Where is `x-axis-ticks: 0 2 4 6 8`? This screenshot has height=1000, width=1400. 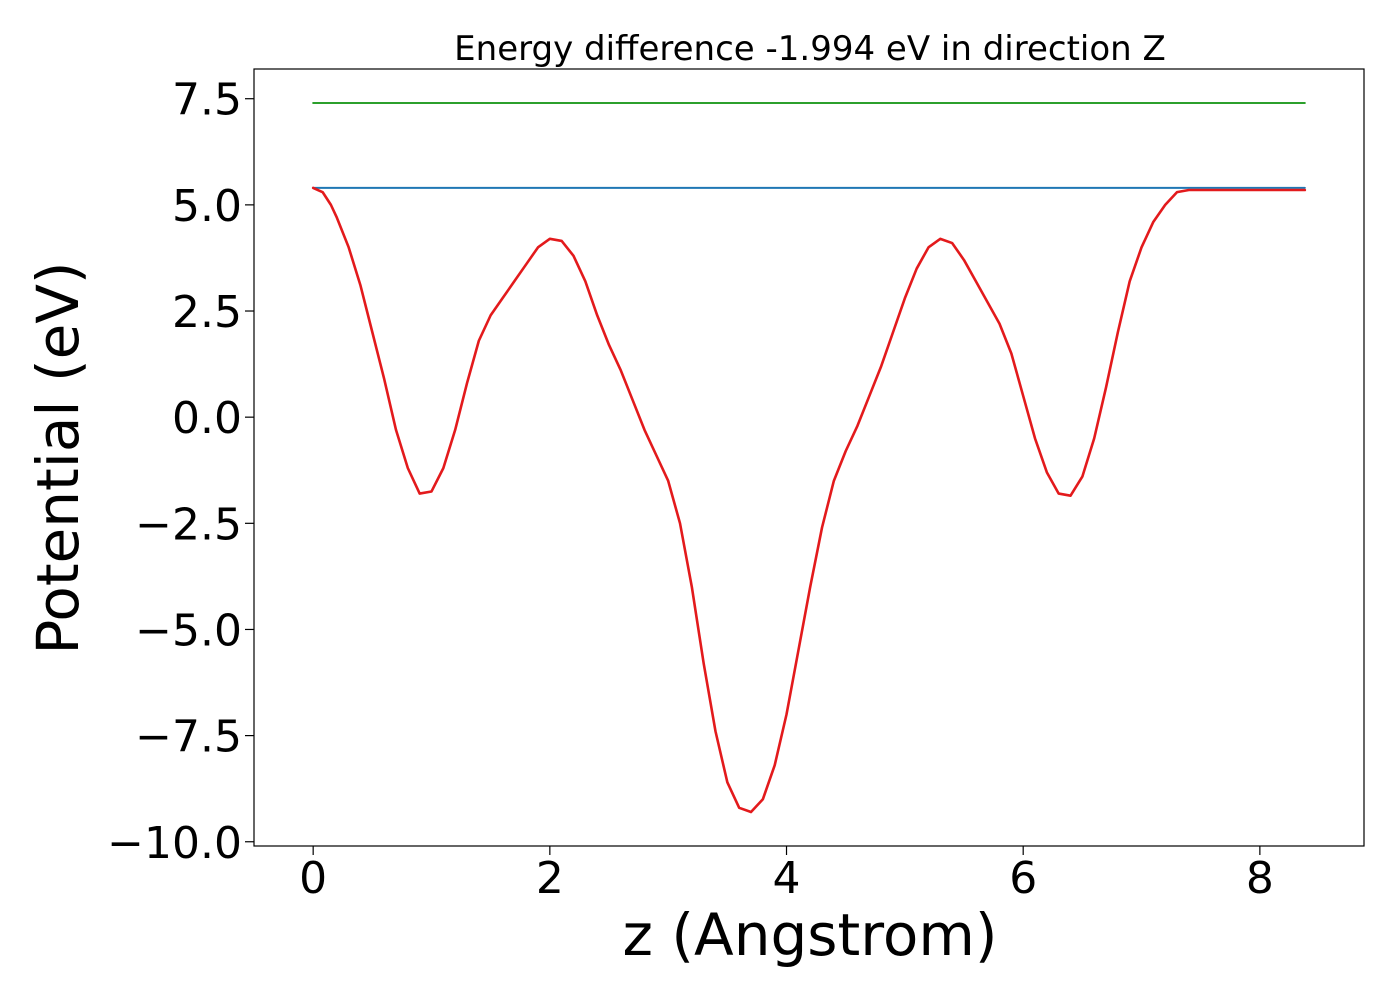
x-axis-ticks: 0 2 4 6 8 is located at coordinates (786, 875).